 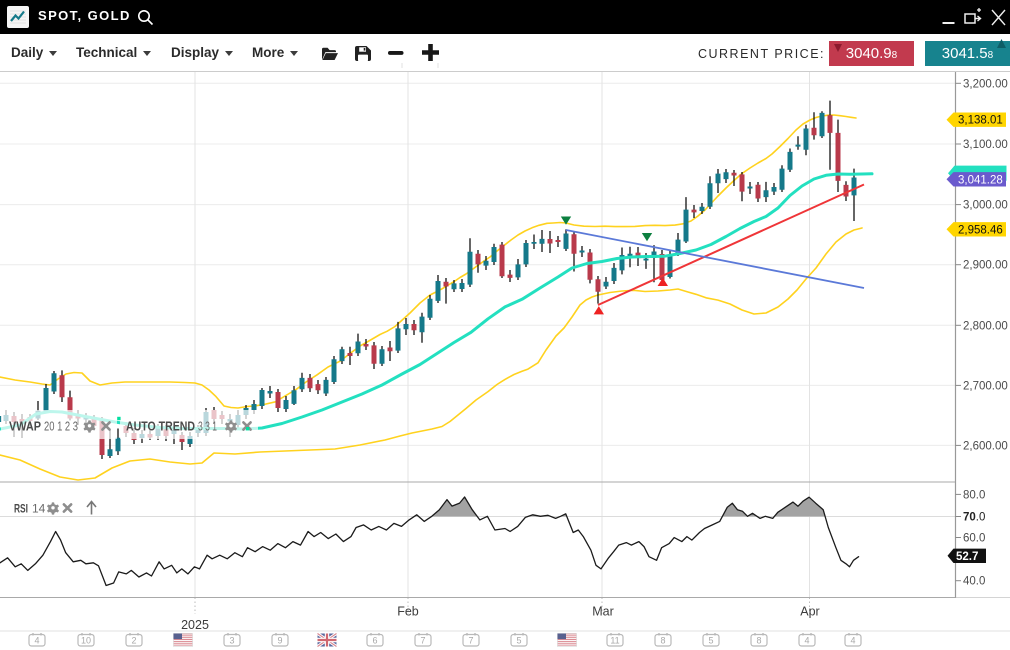 What do you see at coordinates (614, 641) in the screenshot?
I see `svg-text: 11` at bounding box center [614, 641].